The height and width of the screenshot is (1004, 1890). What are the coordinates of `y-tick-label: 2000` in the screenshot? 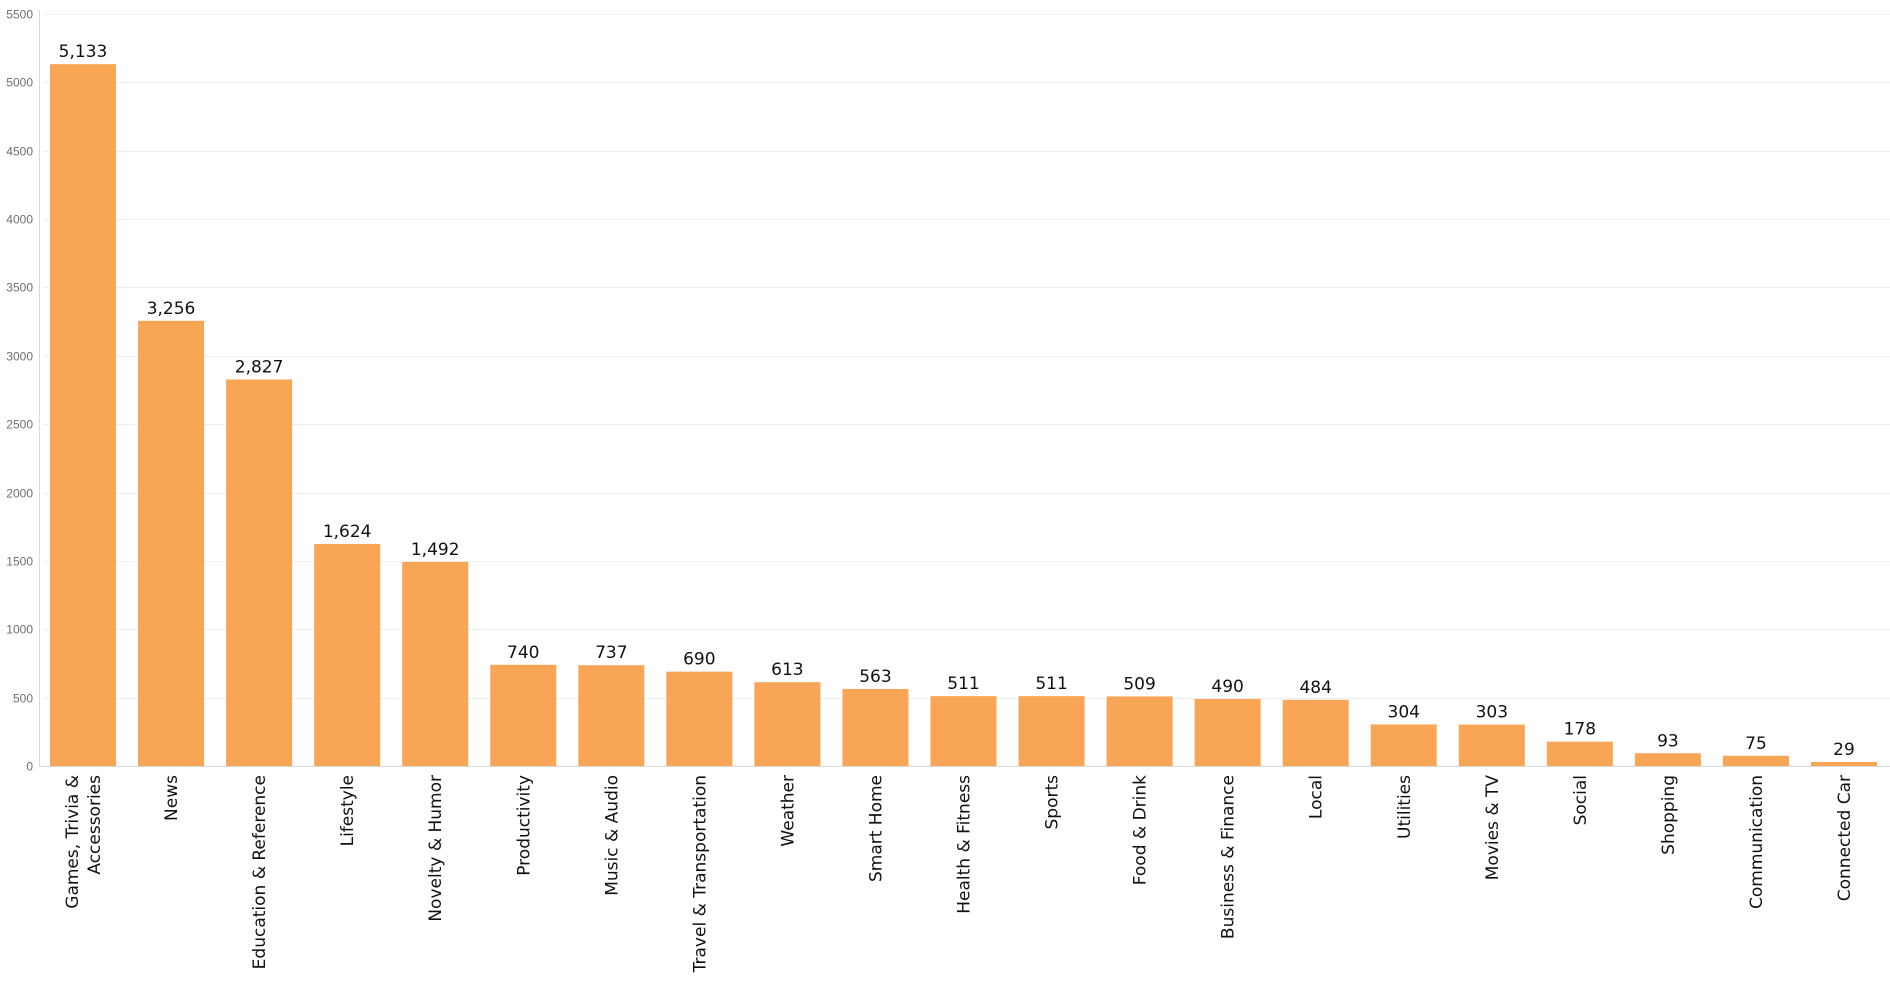 It's located at (19, 494).